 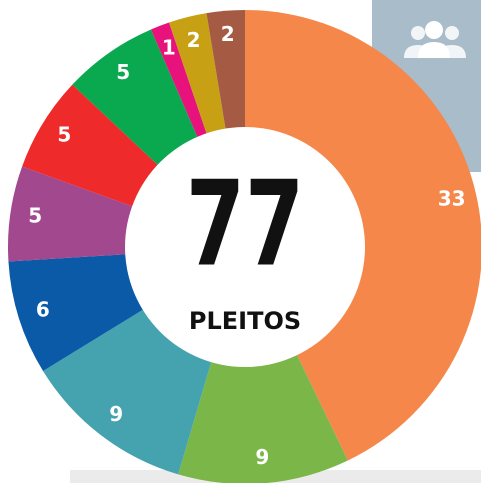 I want to click on center-label: PLEITOS, so click(x=245, y=321).